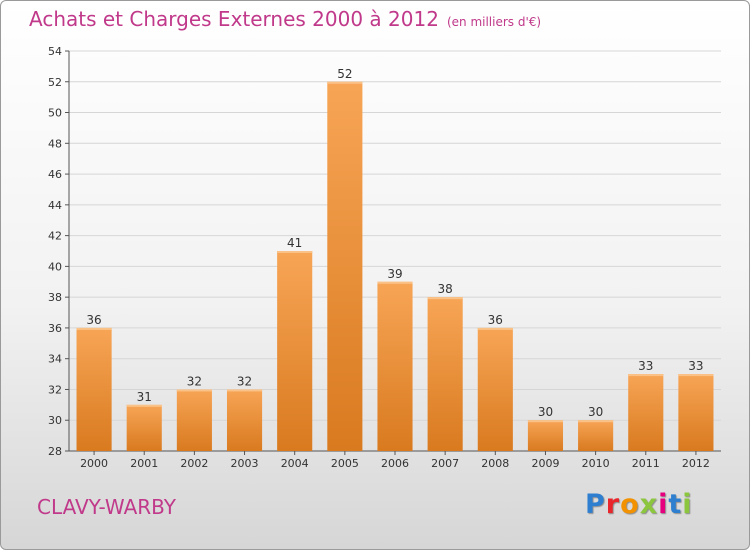  What do you see at coordinates (55, 113) in the screenshot?
I see `y-tick-label: 50` at bounding box center [55, 113].